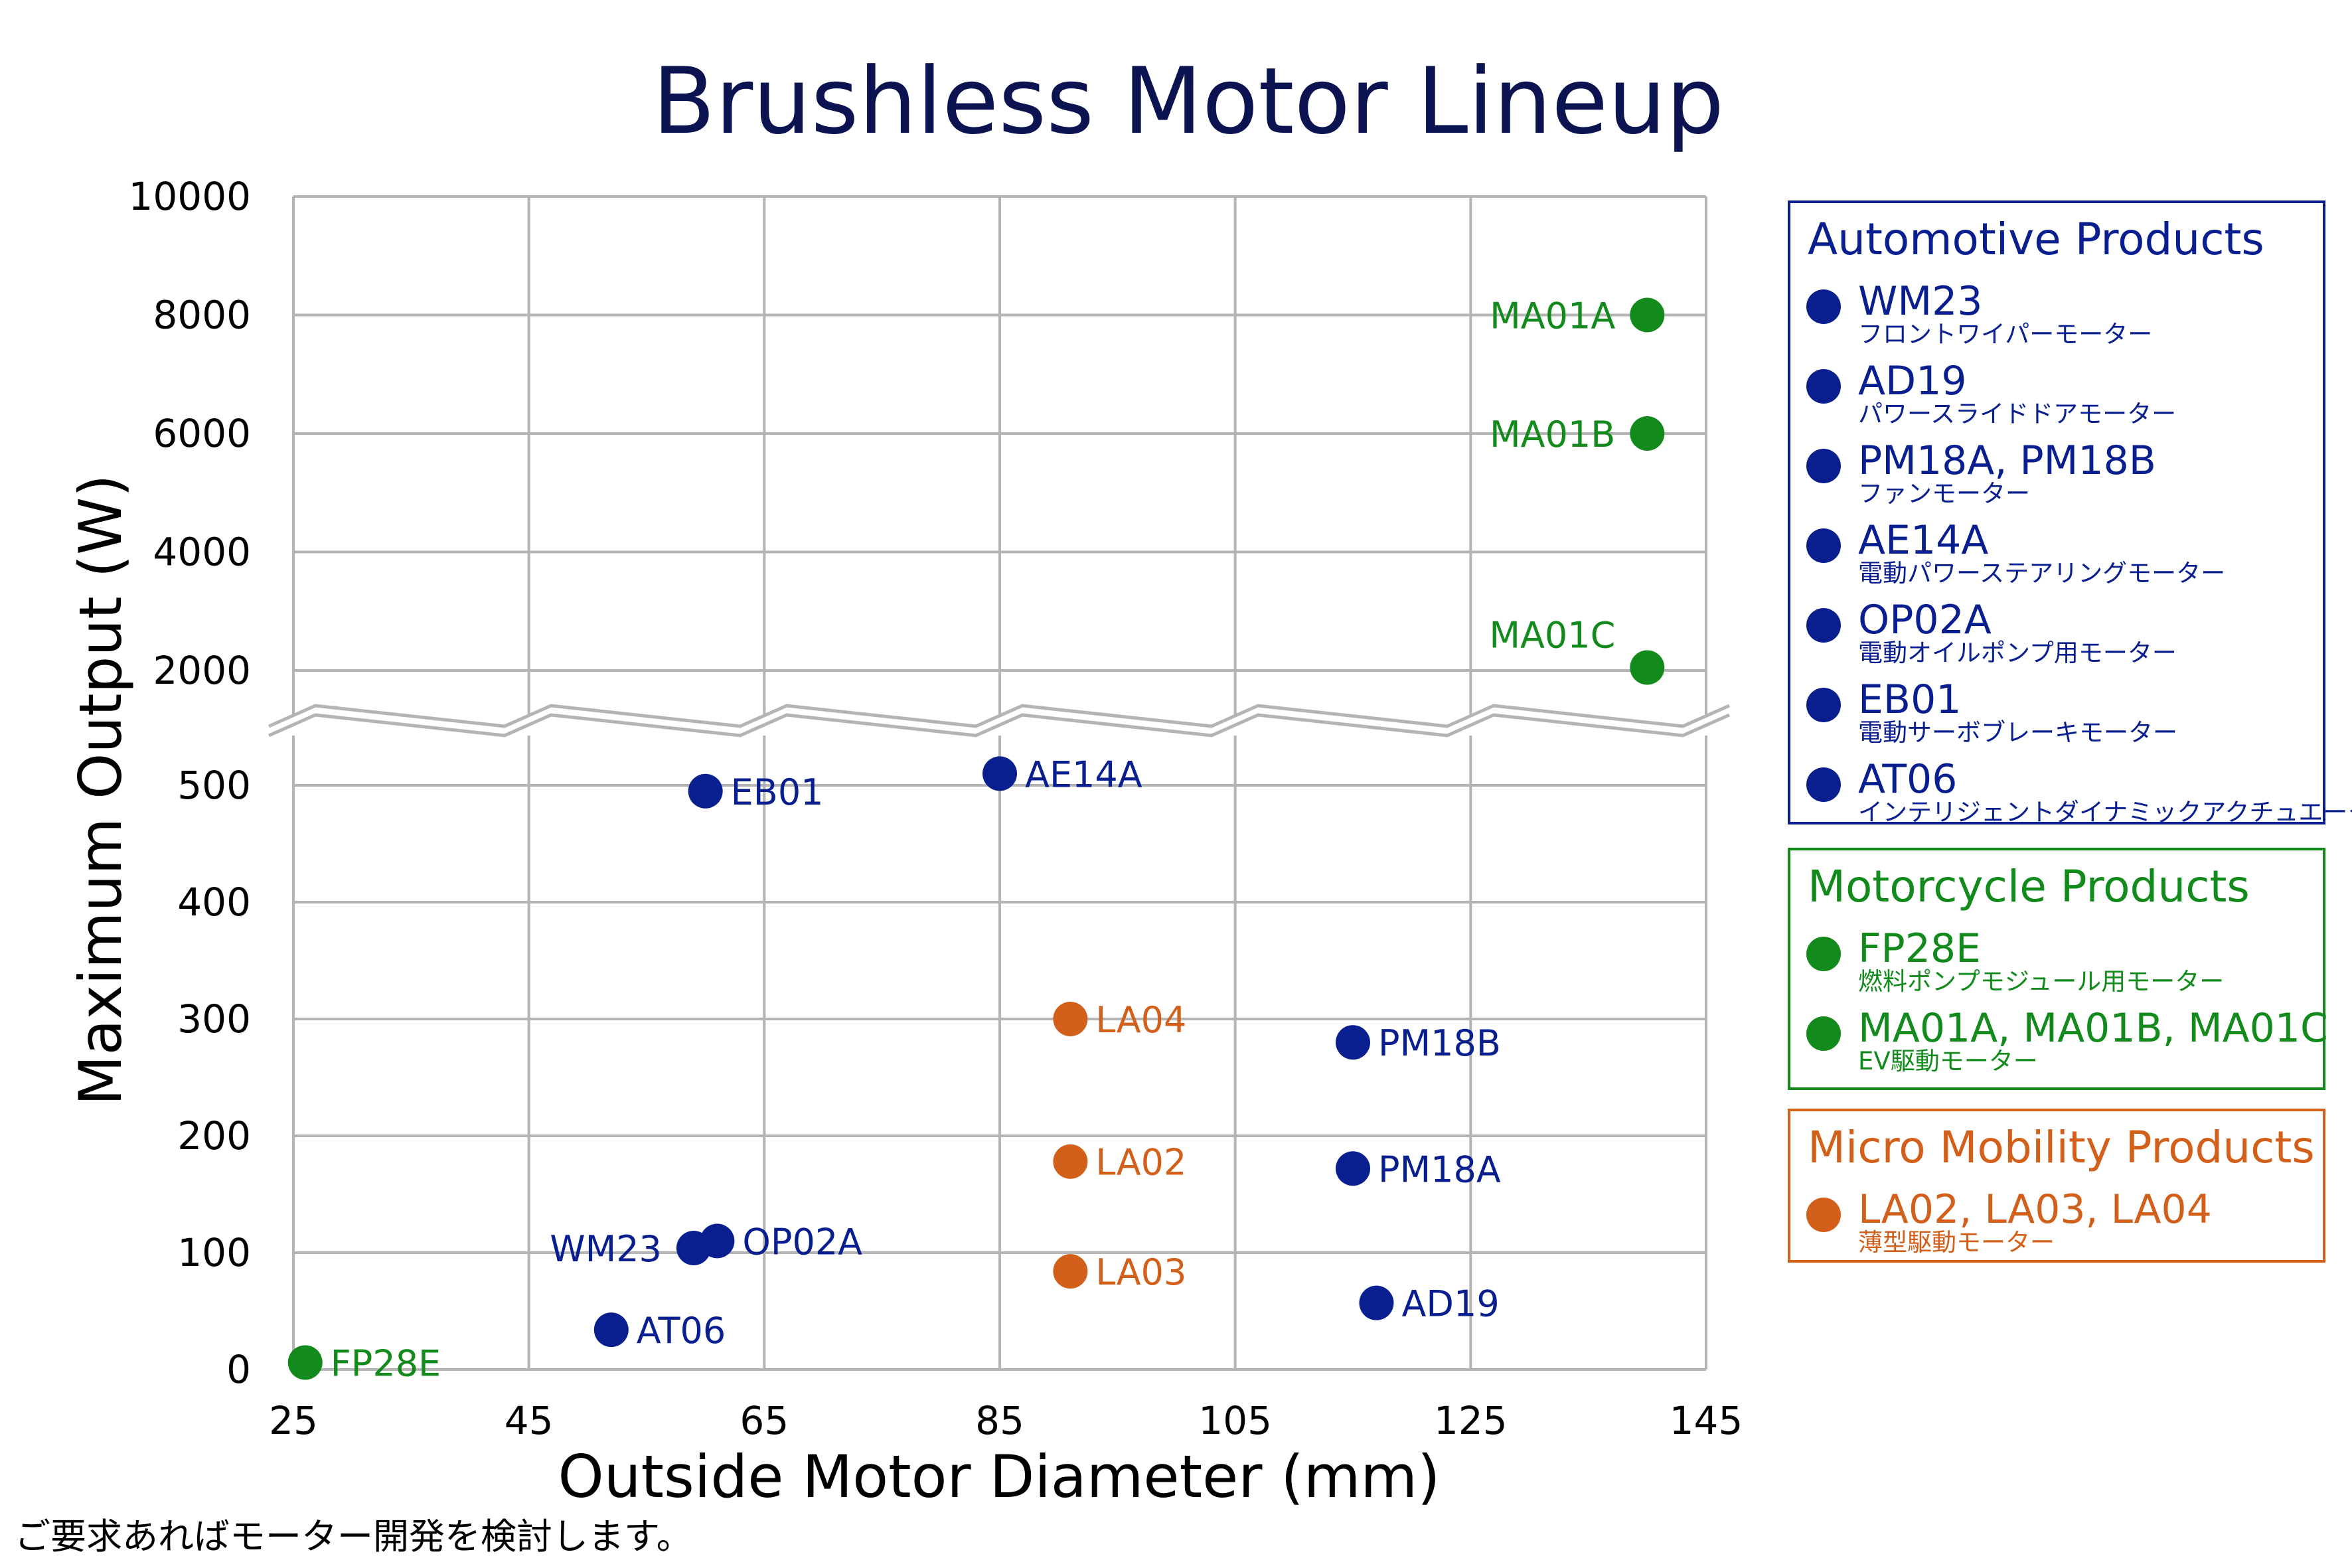 Image resolution: width=2352 pixels, height=1568 pixels. What do you see at coordinates (2006, 335) in the screenshot?
I see `legend-item-description: フロントワイパーモーター` at bounding box center [2006, 335].